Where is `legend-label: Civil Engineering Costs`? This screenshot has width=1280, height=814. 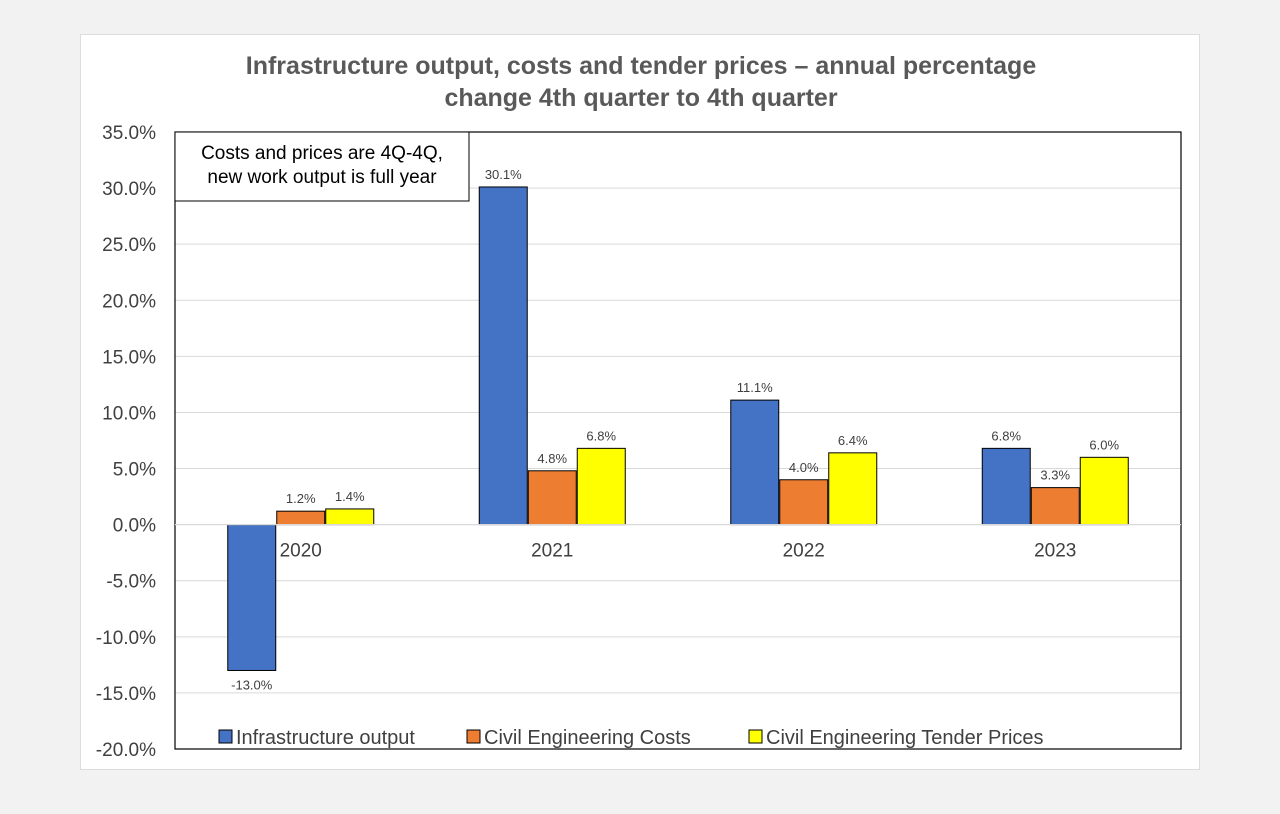
legend-label: Civil Engineering Costs is located at coordinates (587, 738).